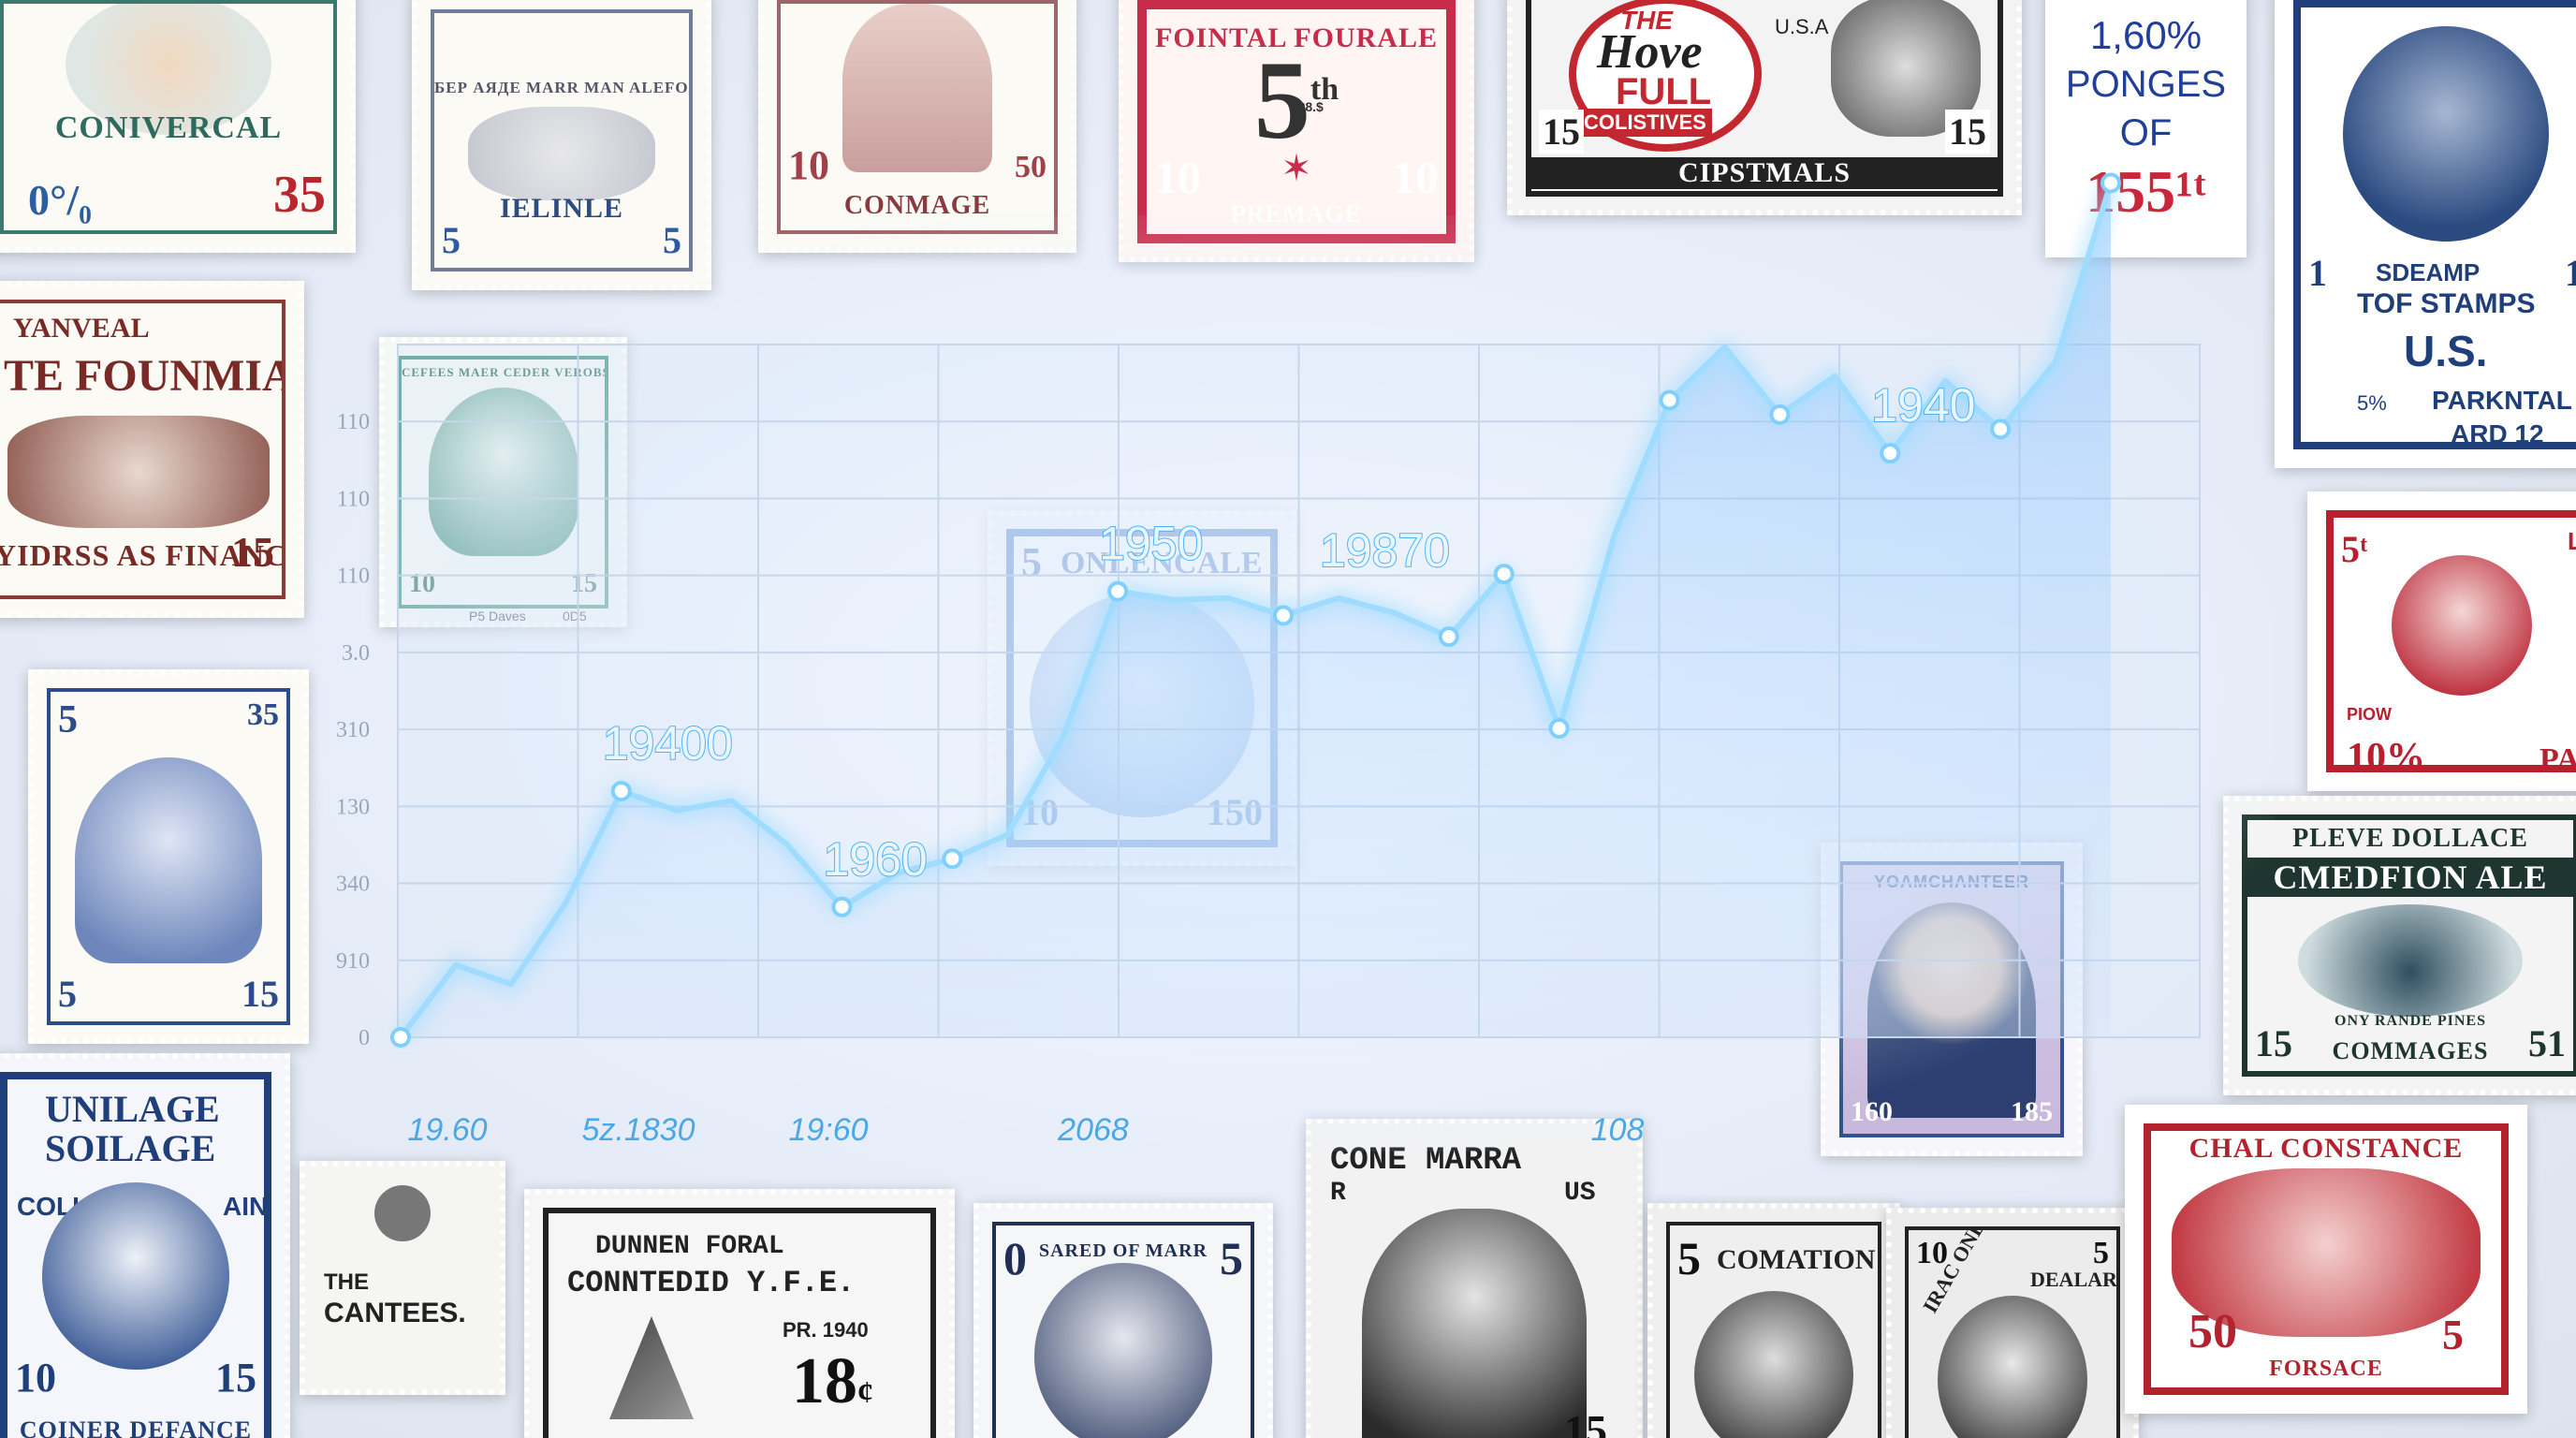 The width and height of the screenshot is (2576, 1438). What do you see at coordinates (168, 127) in the screenshot?
I see `stamp-conivercal-label: CONIVERCAL` at bounding box center [168, 127].